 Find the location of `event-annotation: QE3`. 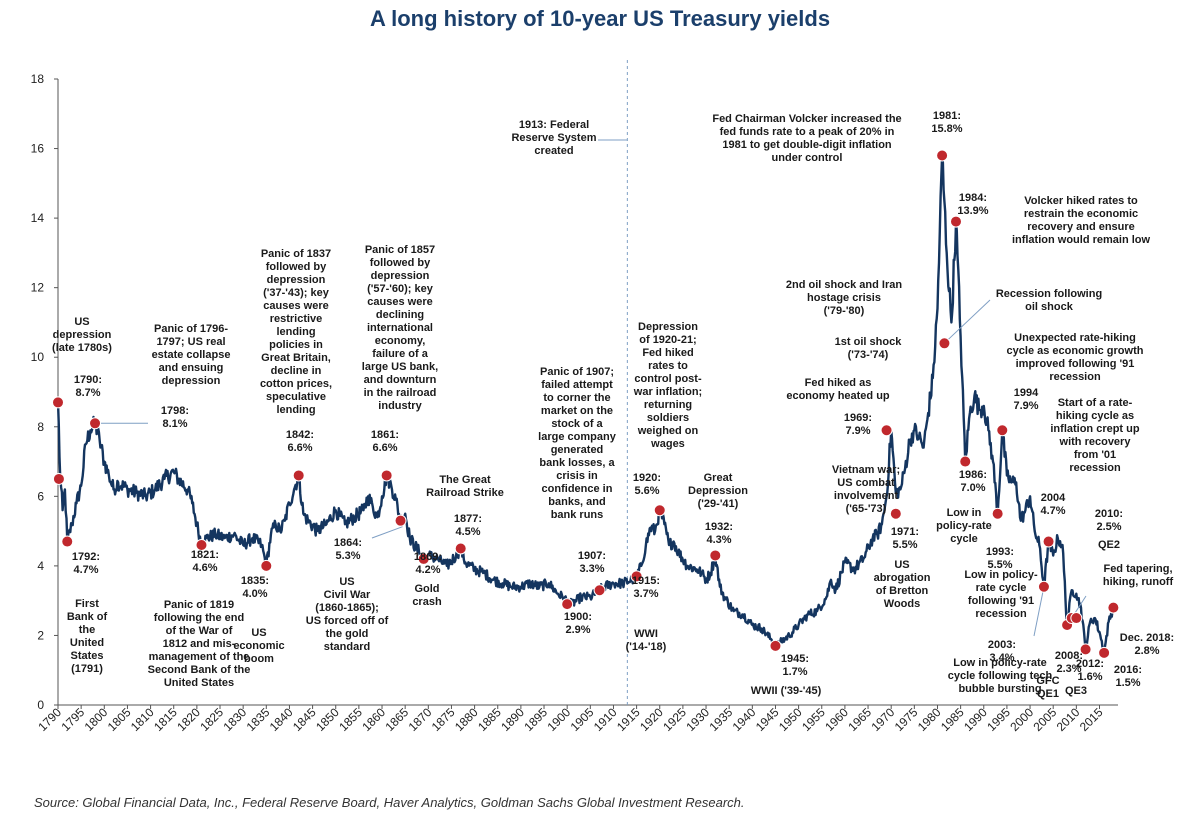

event-annotation: QE3 is located at coordinates (1076, 691).